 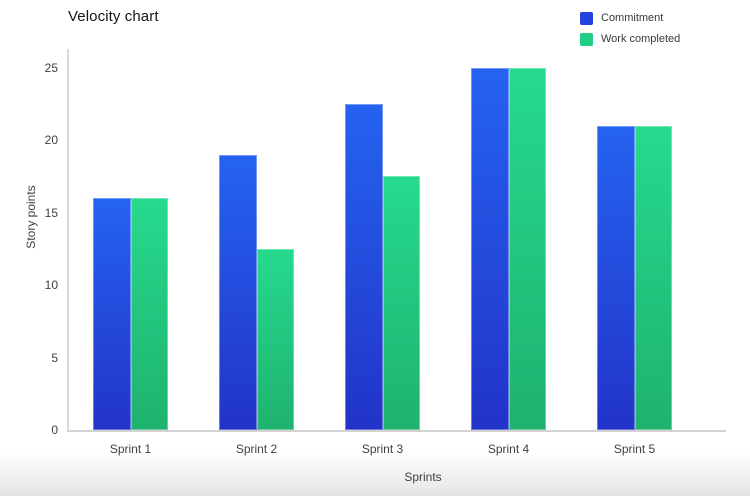 What do you see at coordinates (586, 18) in the screenshot?
I see `legend-swatch-commitment` at bounding box center [586, 18].